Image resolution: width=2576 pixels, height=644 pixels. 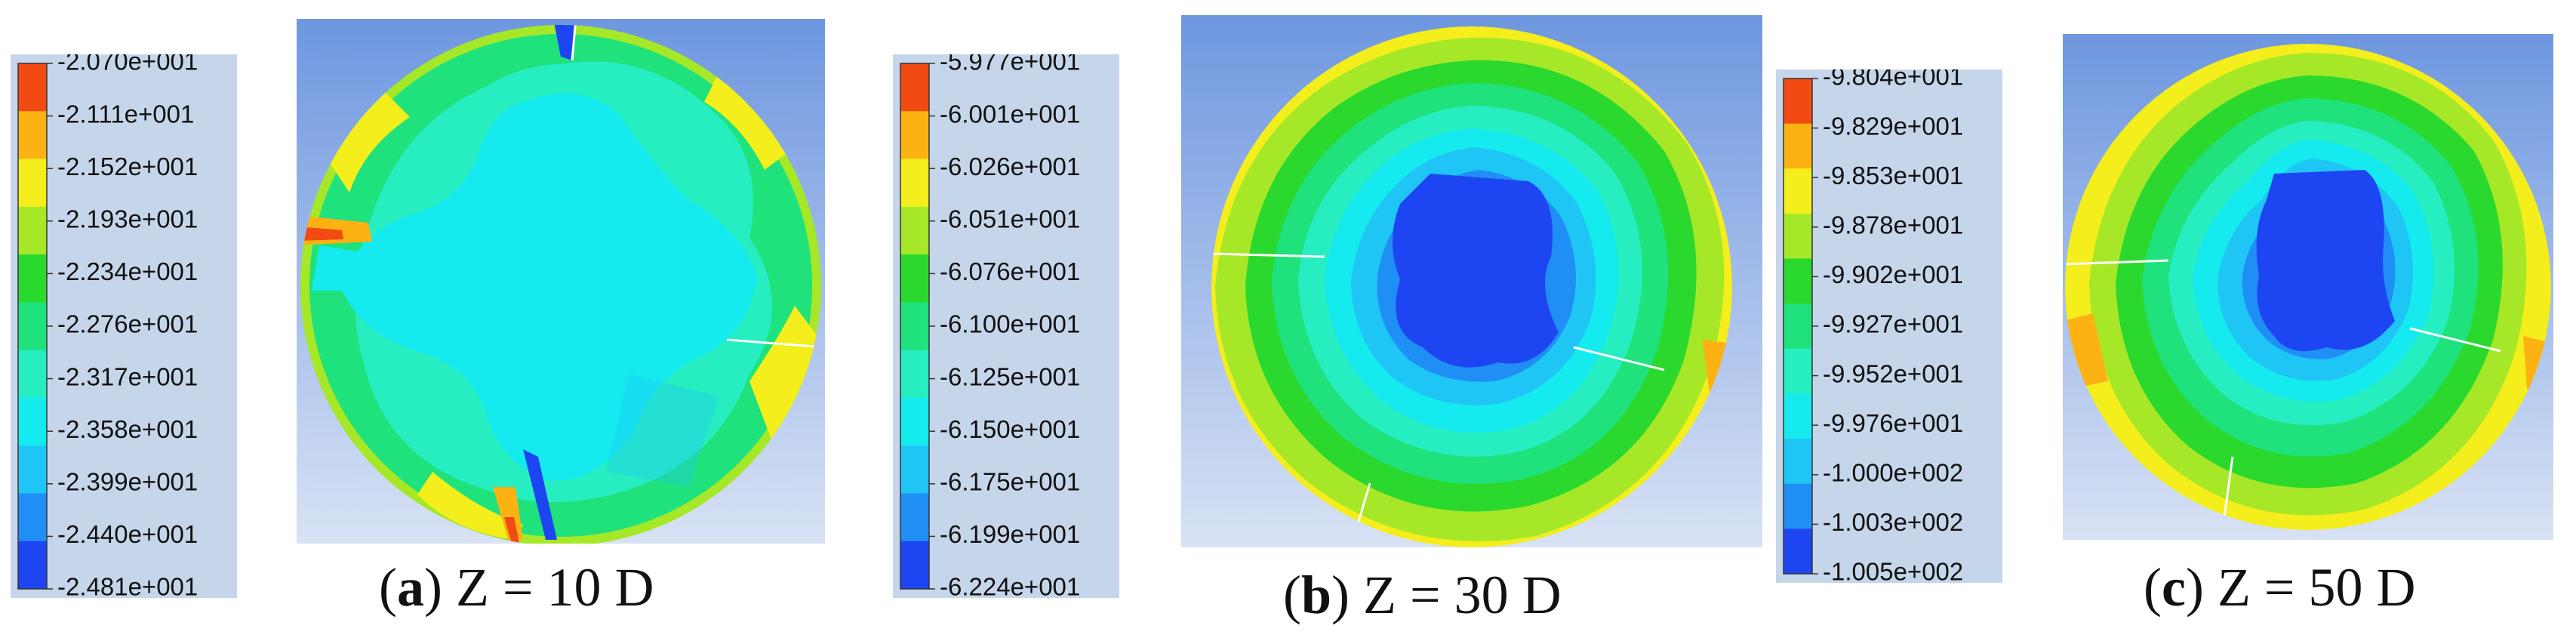 I want to click on legend-tick-label: -9.853e+001, so click(x=1893, y=176).